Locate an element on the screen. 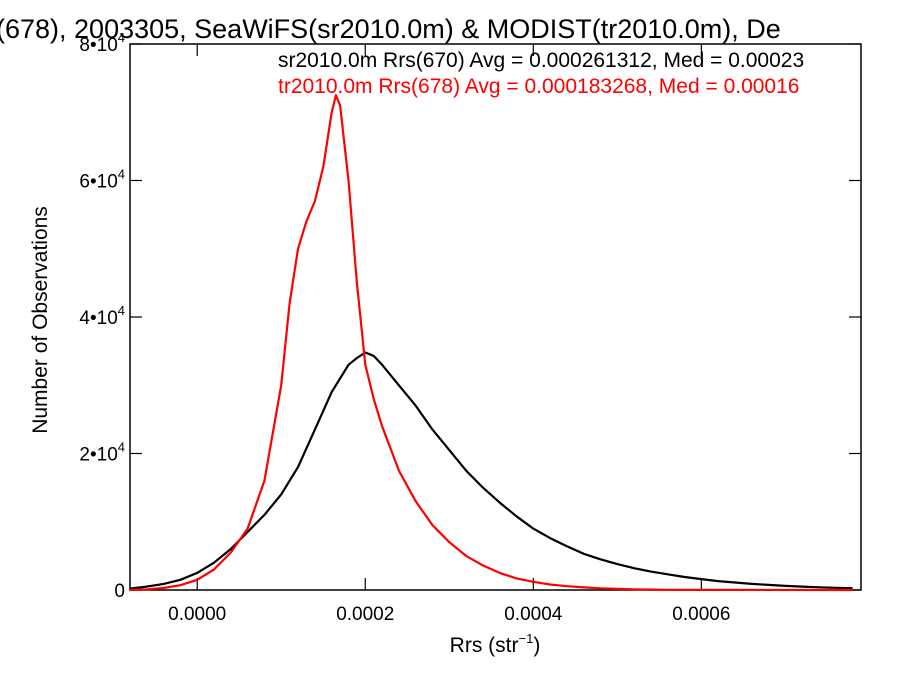 Image resolution: width=900 pixels, height=675 pixels. y-tick-label: 2•104 is located at coordinates (102, 453).